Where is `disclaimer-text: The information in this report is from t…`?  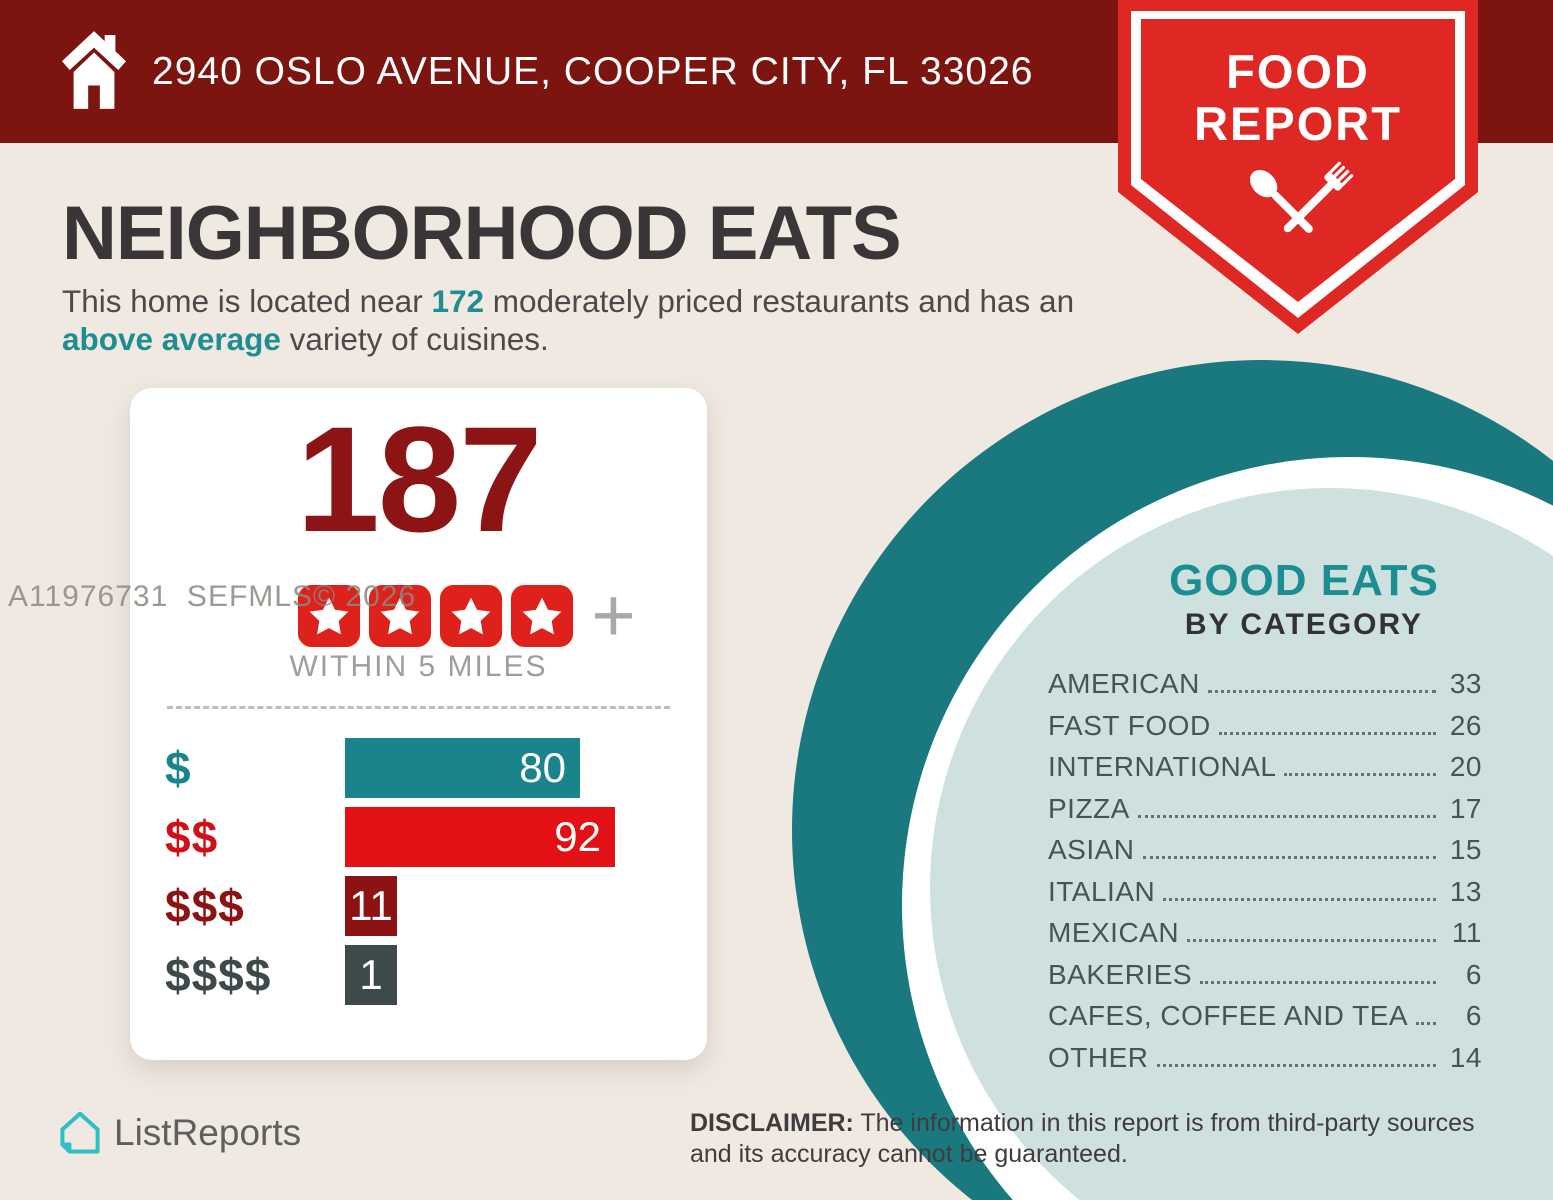
disclaimer-text: The information in this report is from t… is located at coordinates (1082, 1138).